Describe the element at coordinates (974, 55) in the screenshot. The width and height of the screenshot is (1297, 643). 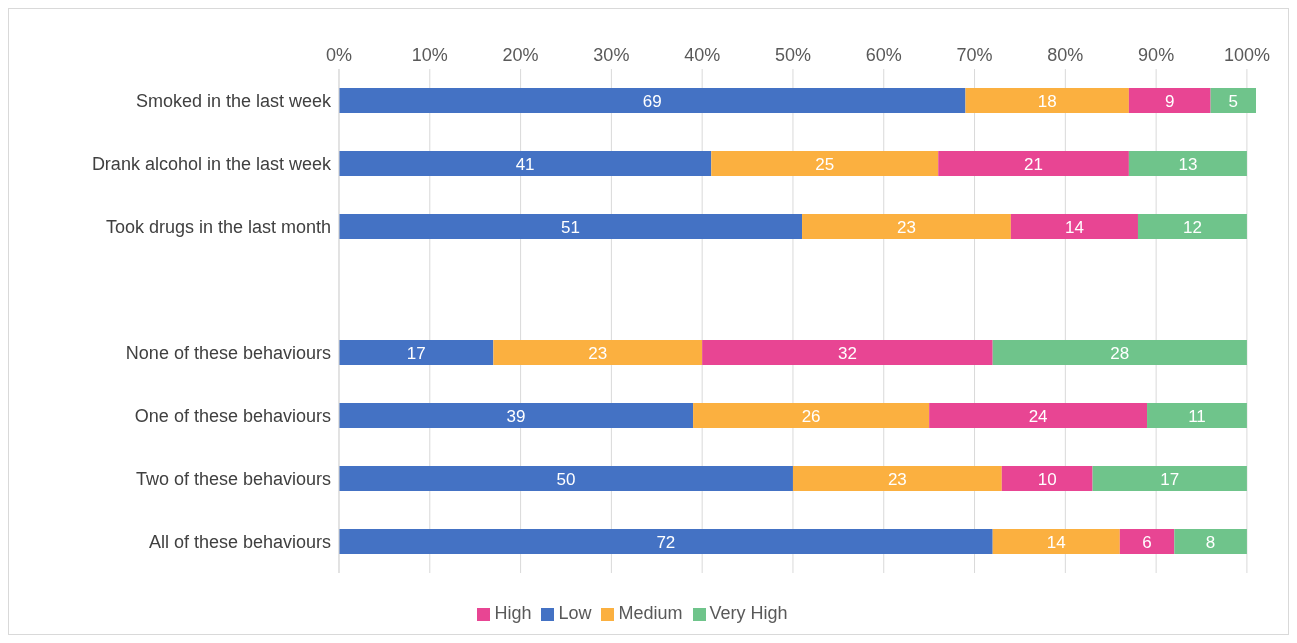
I see `x-tick-label: 70%` at that location.